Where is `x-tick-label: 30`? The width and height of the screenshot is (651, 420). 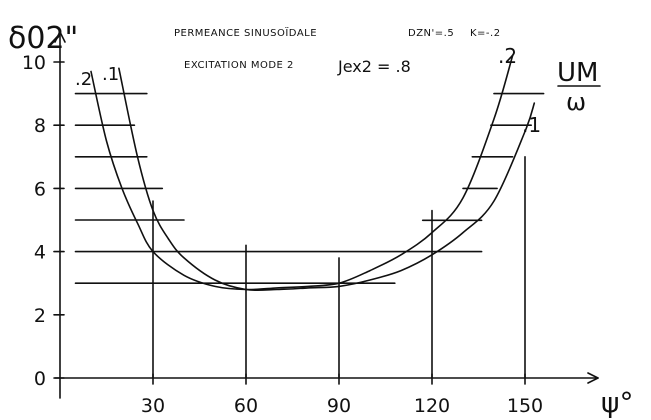 x-tick-label: 30 is located at coordinates (153, 406).